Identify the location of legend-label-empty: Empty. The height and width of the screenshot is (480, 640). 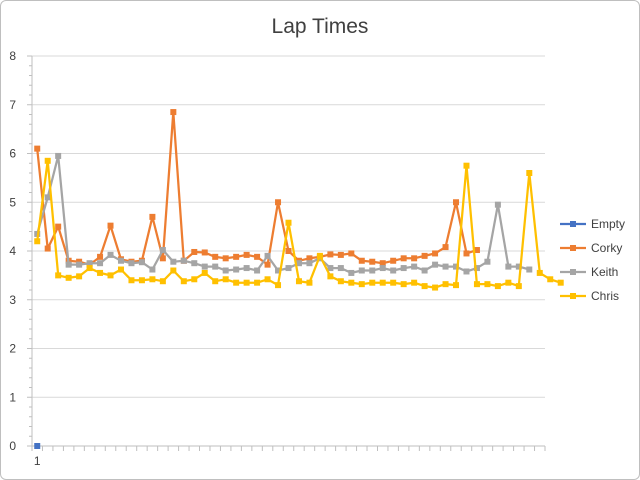
(608, 224).